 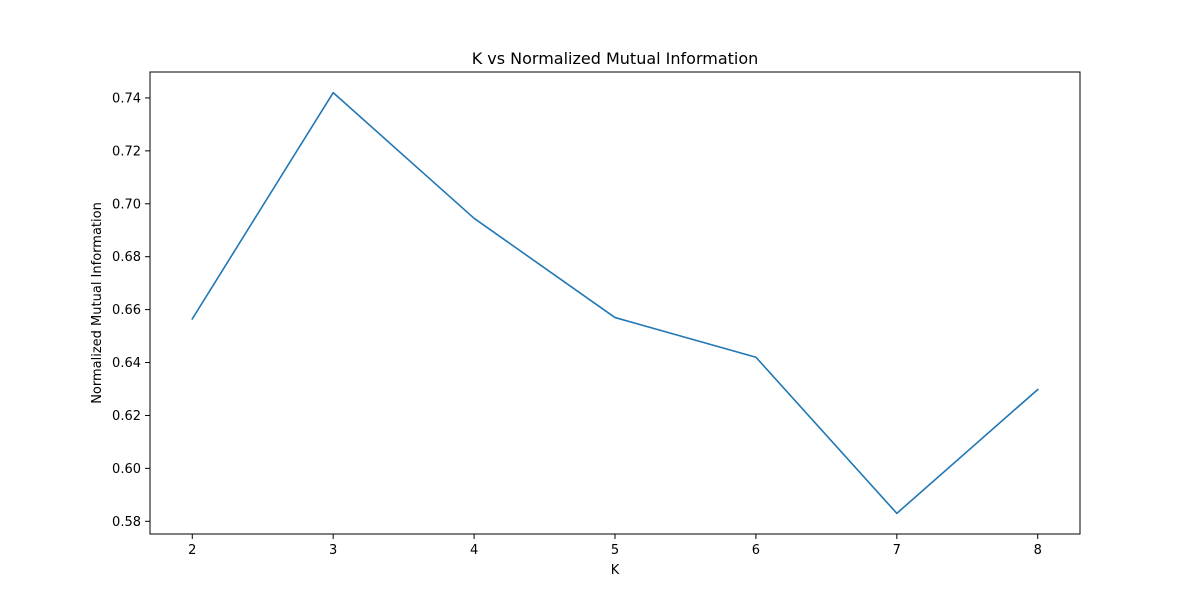 What do you see at coordinates (615, 550) in the screenshot?
I see `x-tick-label: 5` at bounding box center [615, 550].